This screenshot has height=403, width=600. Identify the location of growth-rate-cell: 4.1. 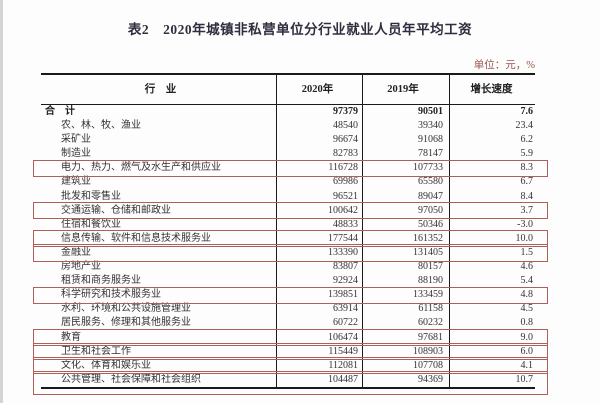
(527, 365).